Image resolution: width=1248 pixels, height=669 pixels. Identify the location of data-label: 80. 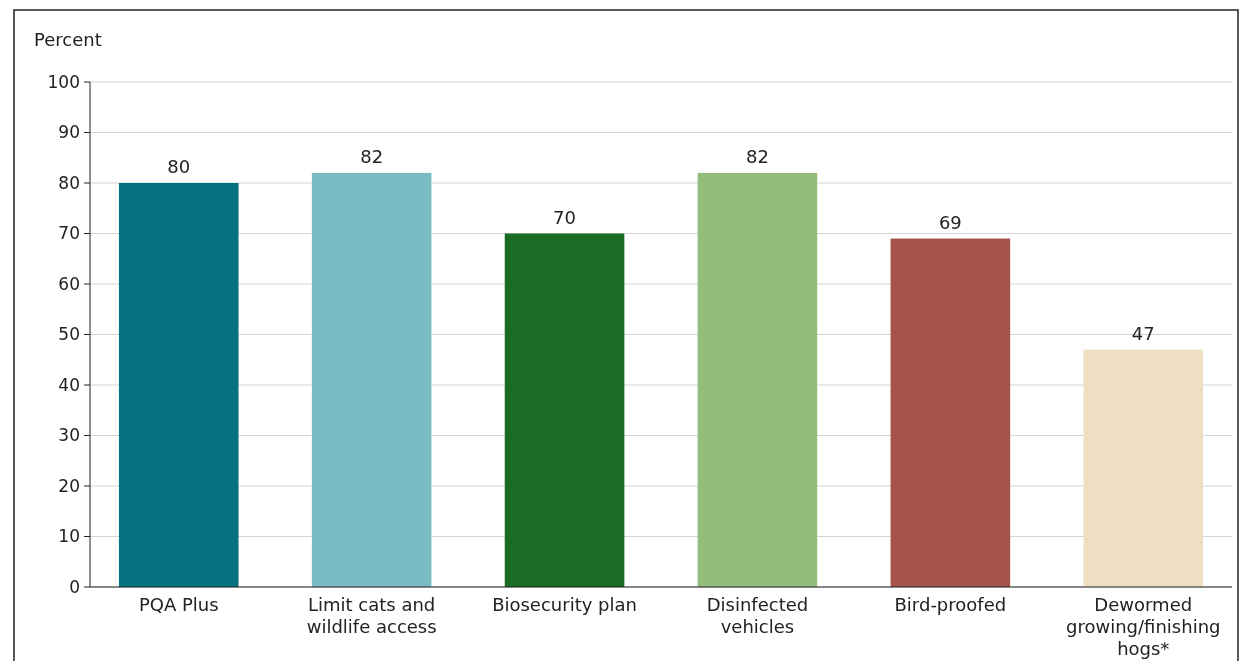
(179, 166).